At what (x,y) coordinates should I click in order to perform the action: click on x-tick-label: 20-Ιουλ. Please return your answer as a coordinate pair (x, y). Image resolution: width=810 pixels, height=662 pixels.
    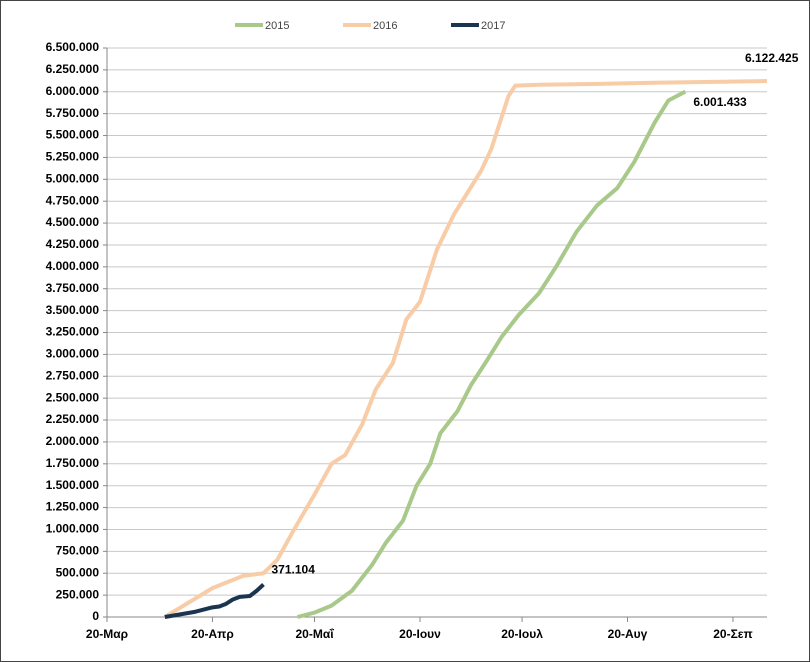
    Looking at the image, I should click on (522, 634).